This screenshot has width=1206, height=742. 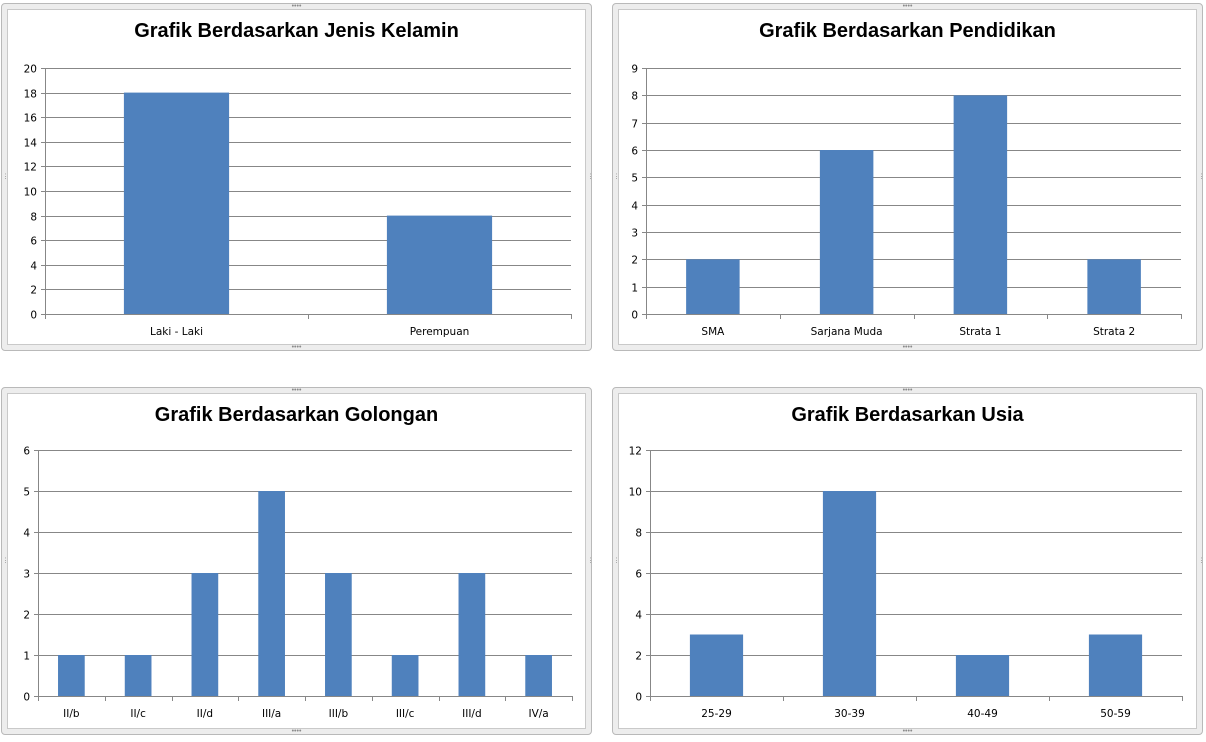 What do you see at coordinates (31, 144) in the screenshot?
I see `y-tick-label: 14` at bounding box center [31, 144].